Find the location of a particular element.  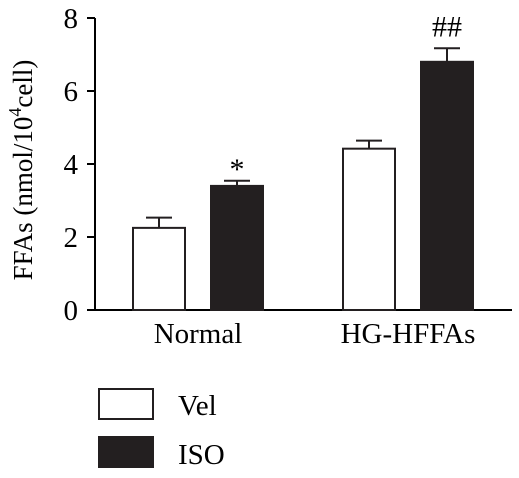

significance-marker: * is located at coordinates (237, 169).